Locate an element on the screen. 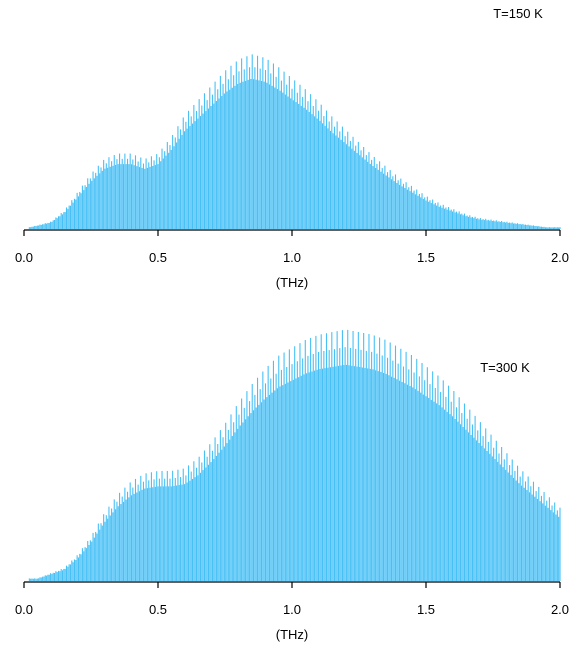 The height and width of the screenshot is (646, 580). x-axis-label-t300: (THz) is located at coordinates (292, 634).